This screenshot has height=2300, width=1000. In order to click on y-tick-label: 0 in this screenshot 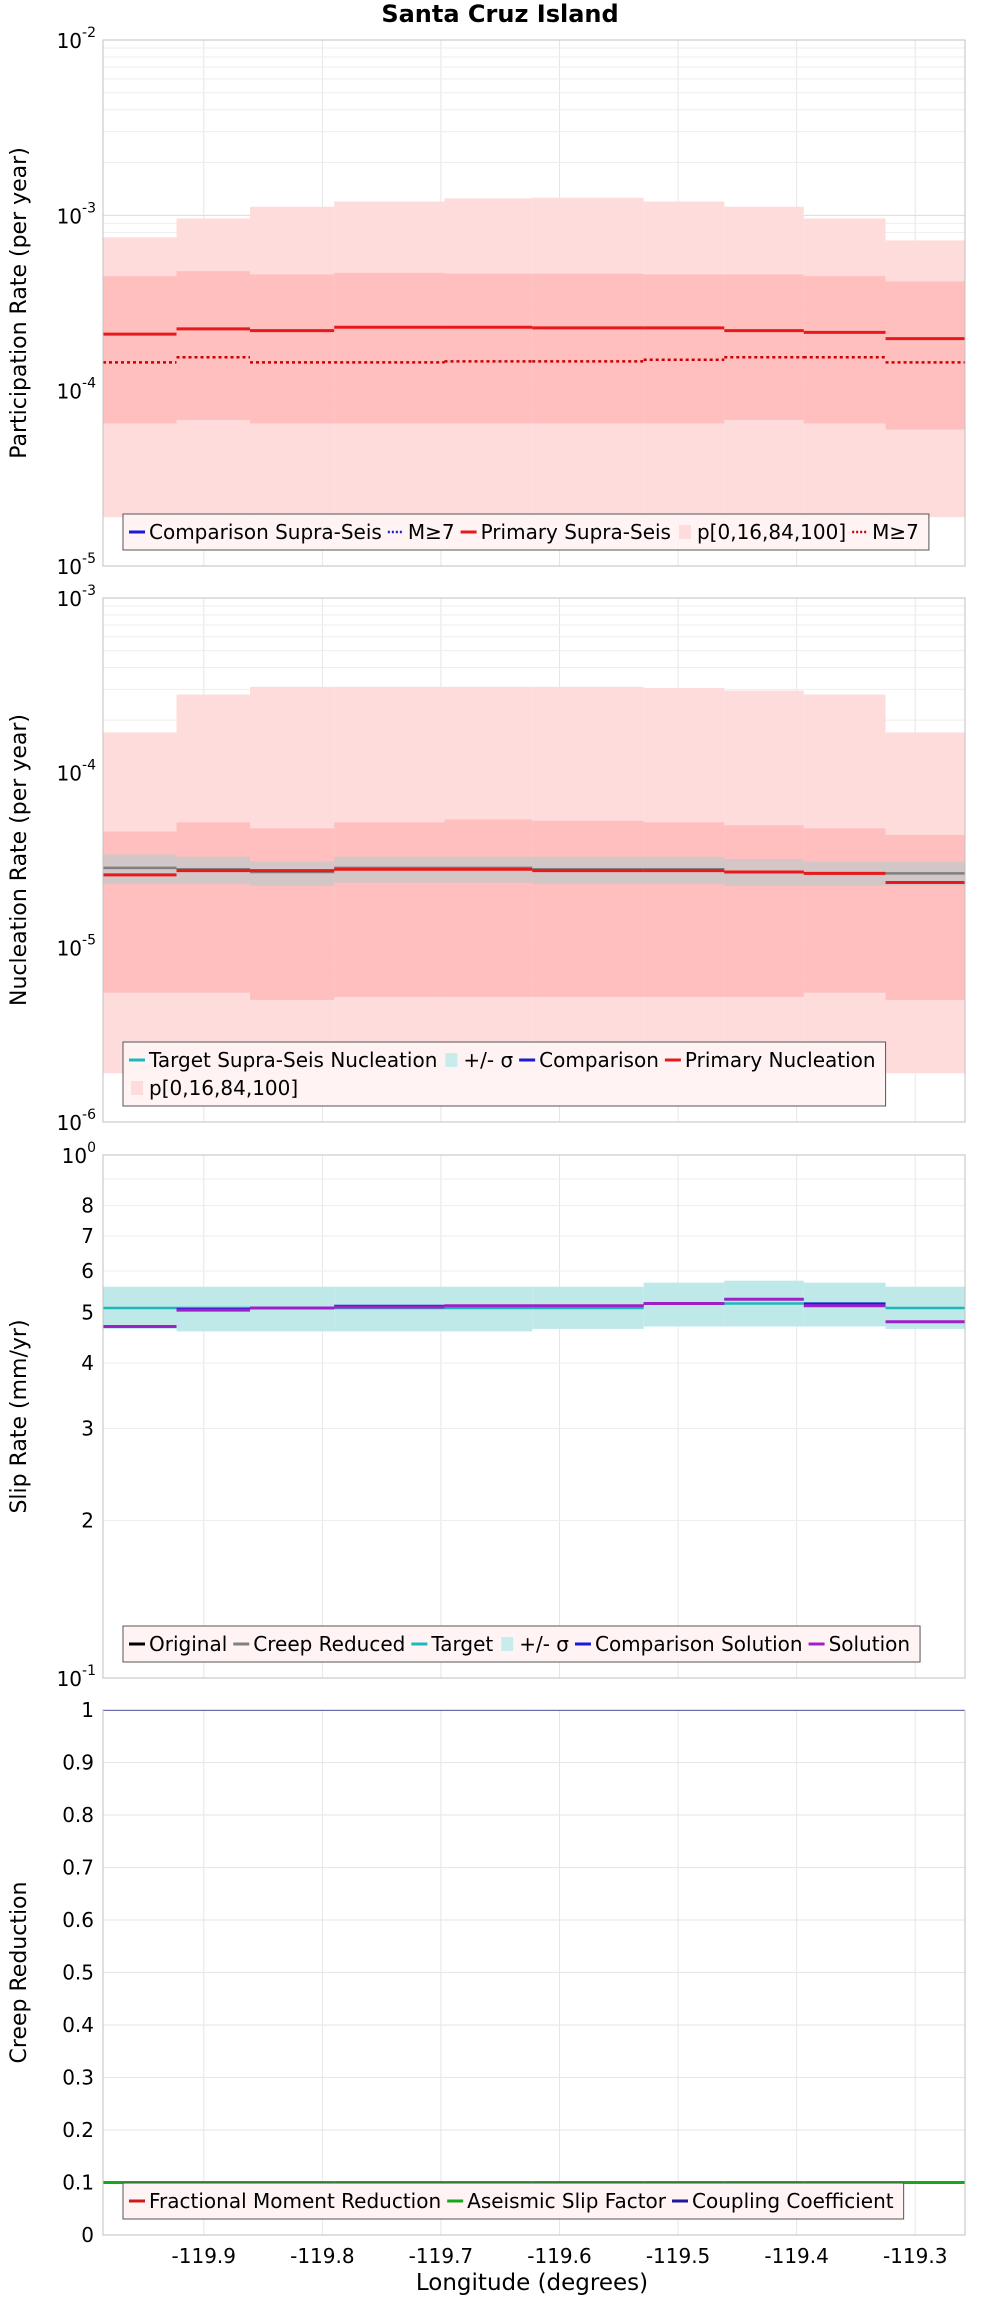, I will do `click(87, 2235)`.